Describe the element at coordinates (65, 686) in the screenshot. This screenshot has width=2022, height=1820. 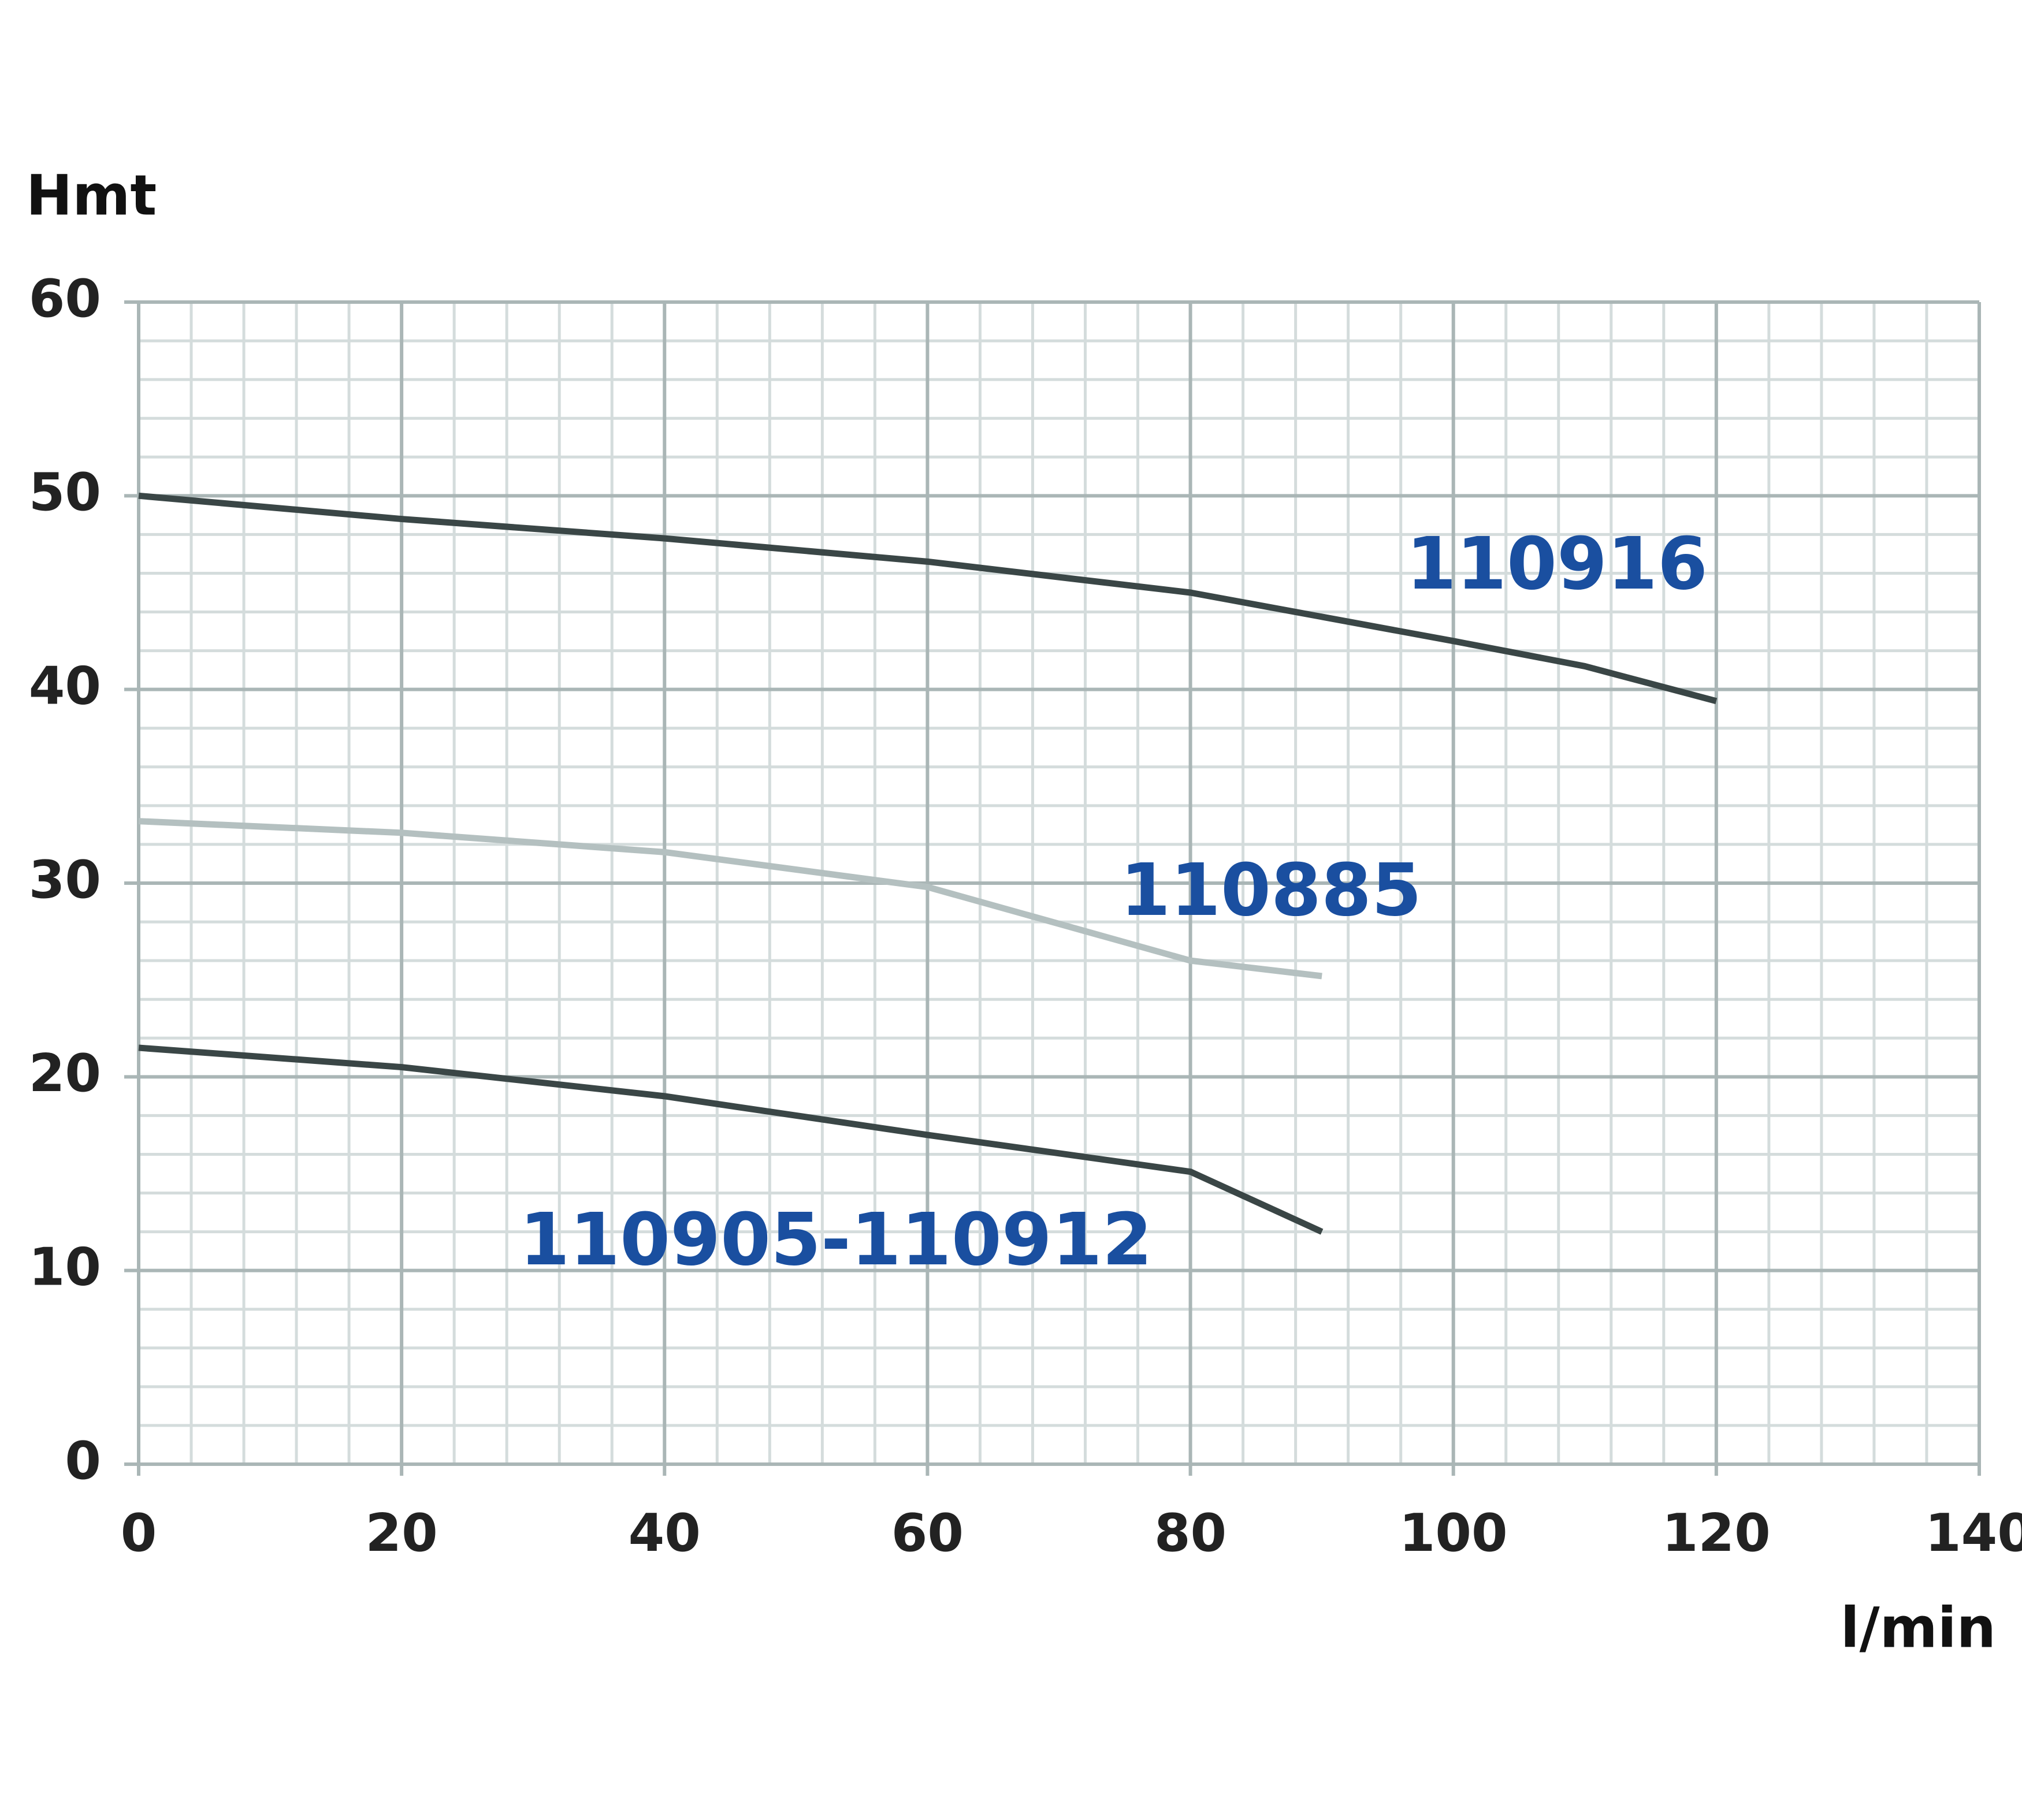
I see `y-tick-label: 40` at that location.